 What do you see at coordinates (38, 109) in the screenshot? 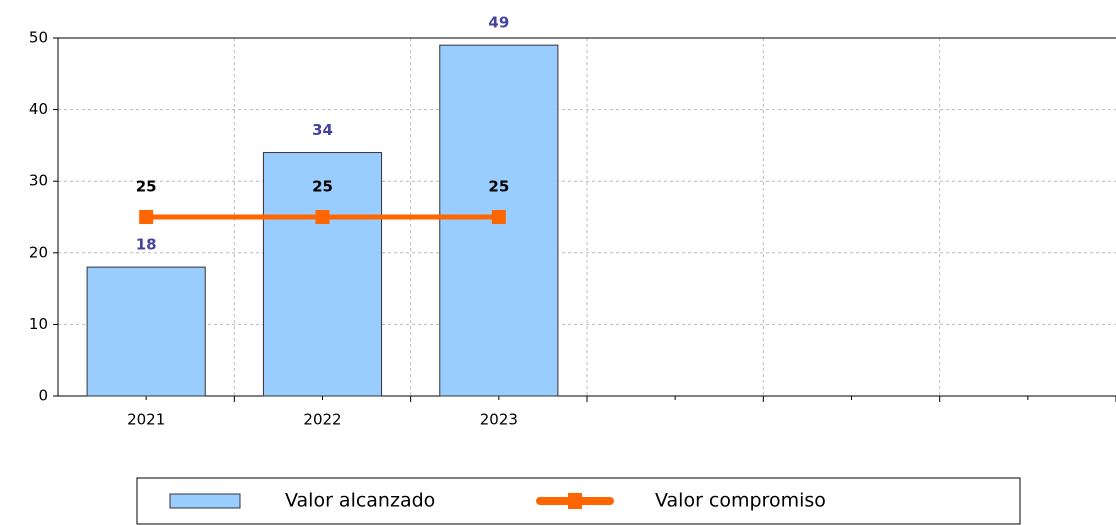
I see `y-tick-label: 40` at bounding box center [38, 109].